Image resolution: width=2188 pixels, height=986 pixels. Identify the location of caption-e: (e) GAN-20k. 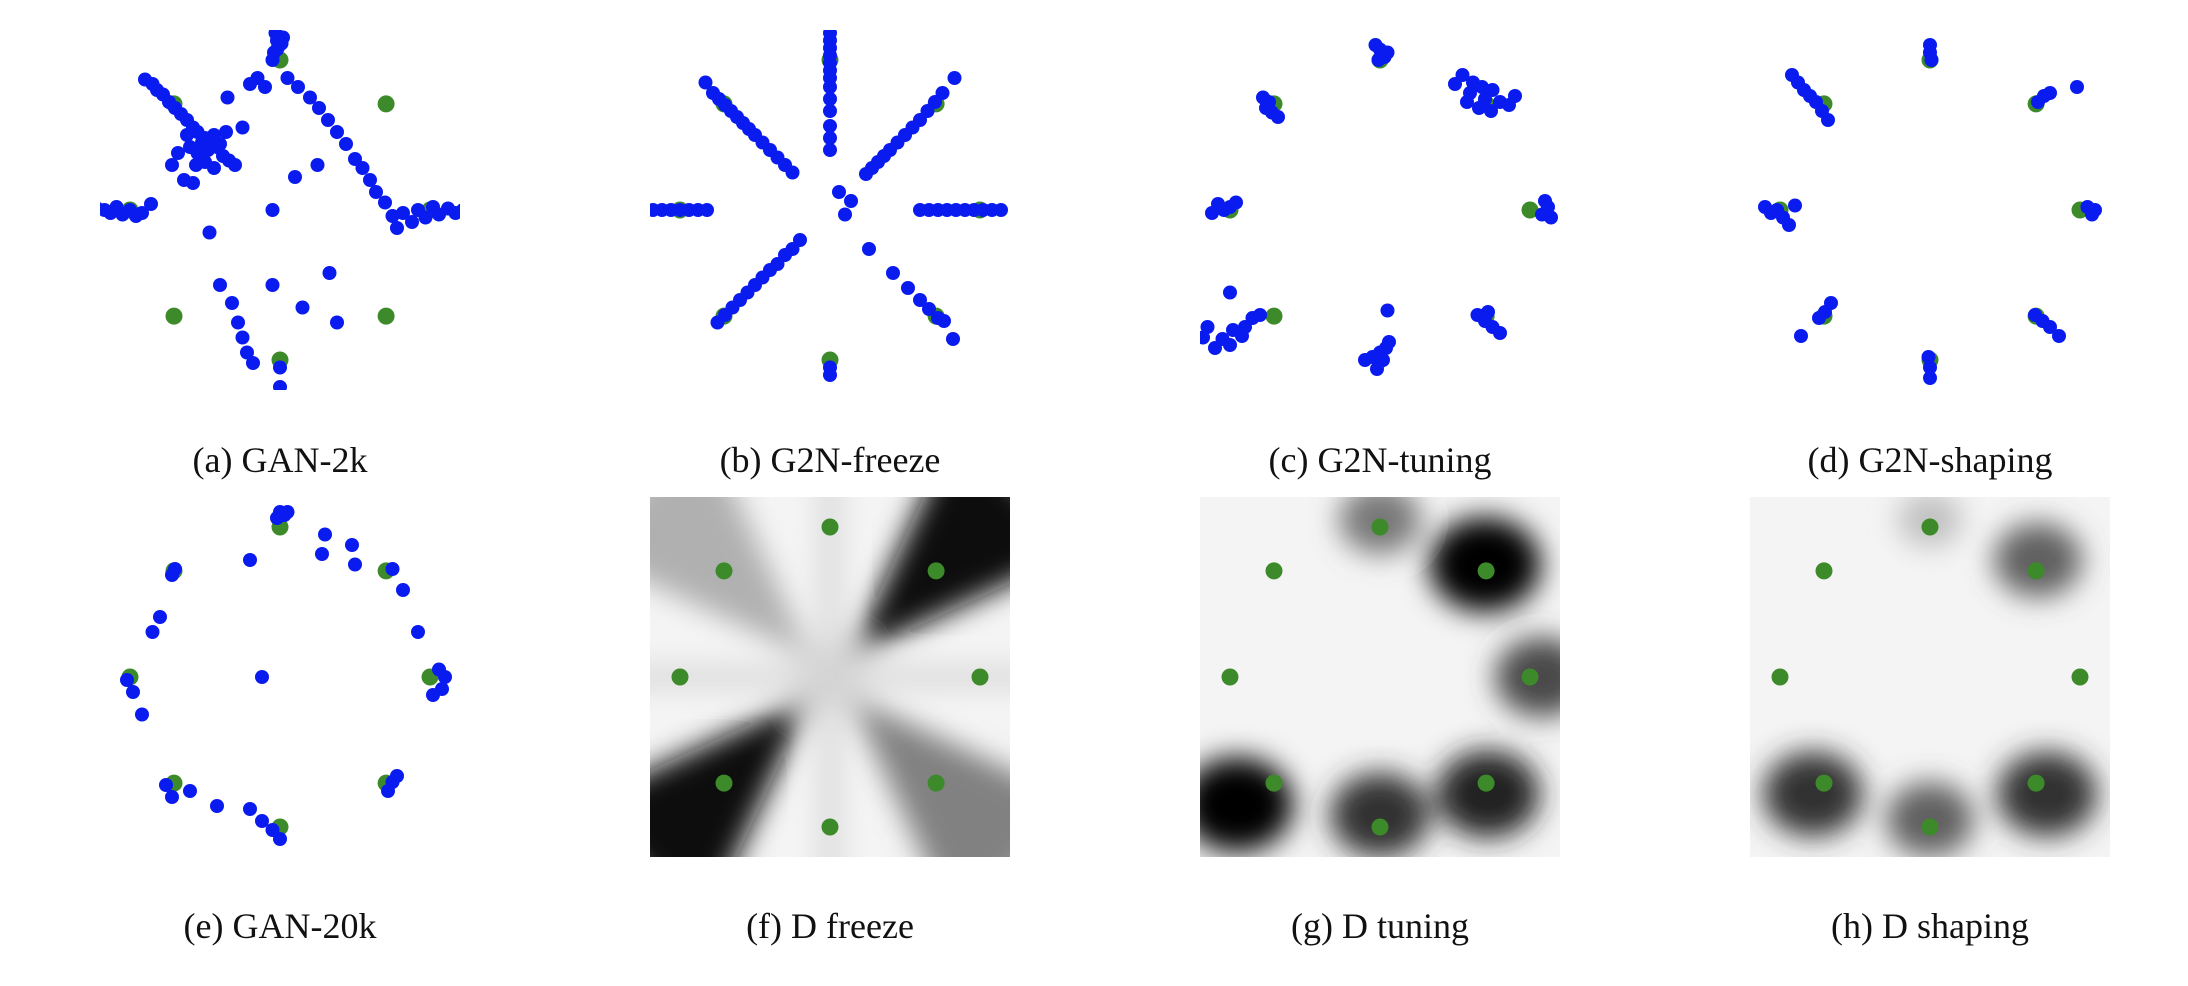
(280, 926).